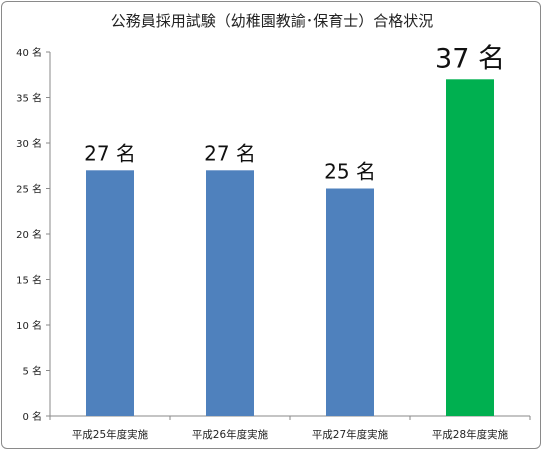 This screenshot has width=544, height=452. I want to click on x-tick-label: 平成27年度実施, so click(350, 434).